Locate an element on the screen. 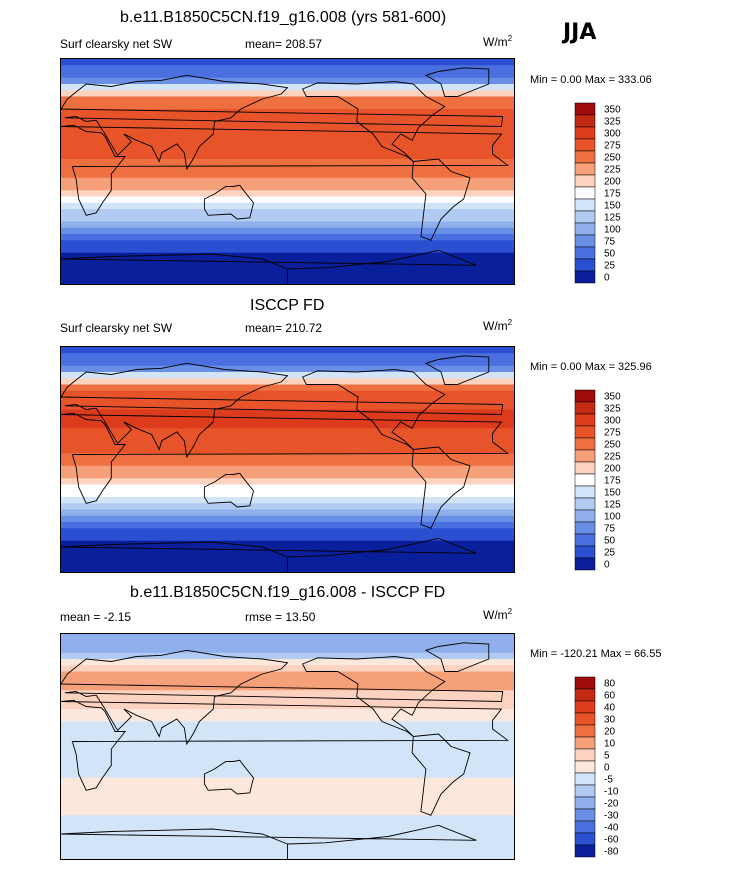 The height and width of the screenshot is (872, 733). panel-3-units: W/m2 is located at coordinates (498, 614).